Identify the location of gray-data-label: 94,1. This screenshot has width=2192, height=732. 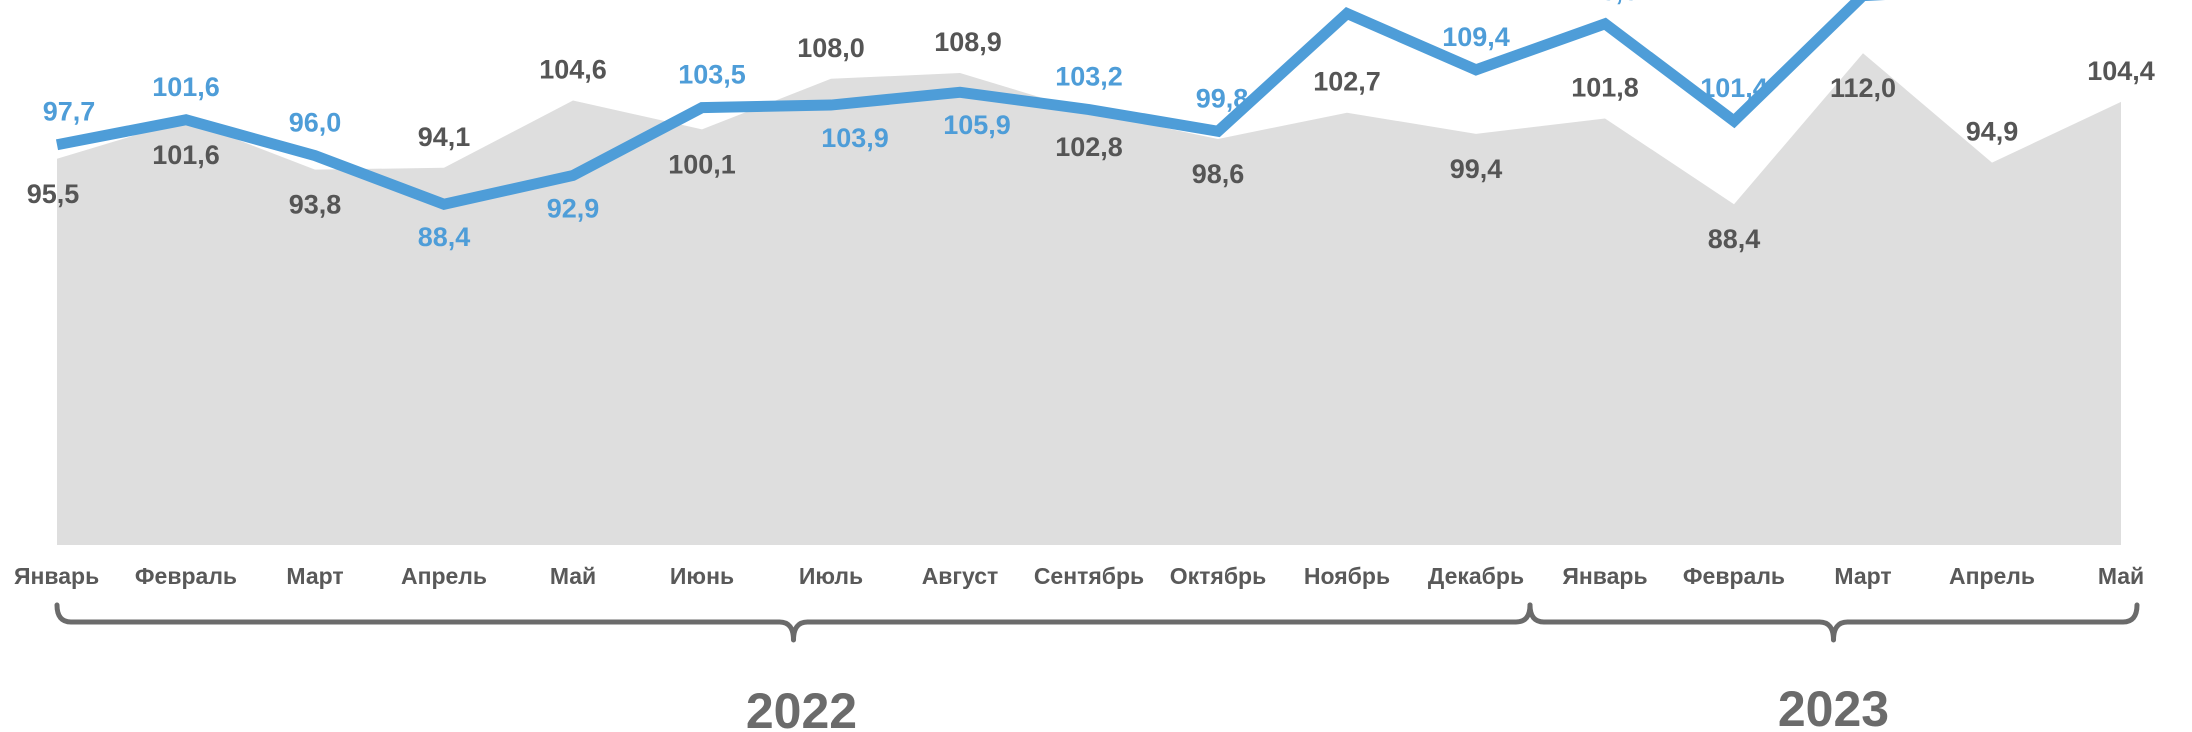
(444, 137).